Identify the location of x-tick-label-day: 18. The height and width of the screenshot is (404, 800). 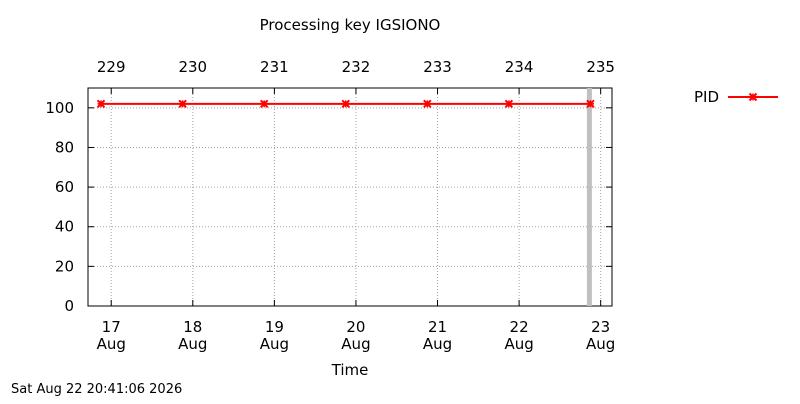
(192, 327).